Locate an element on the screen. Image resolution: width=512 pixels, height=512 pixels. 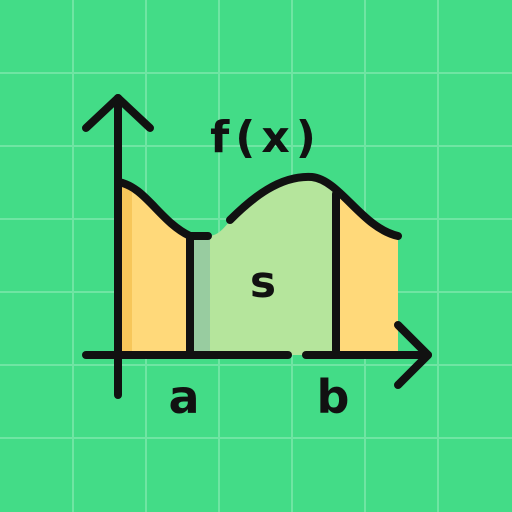
integral-area-shade is located at coordinates (200, 295).